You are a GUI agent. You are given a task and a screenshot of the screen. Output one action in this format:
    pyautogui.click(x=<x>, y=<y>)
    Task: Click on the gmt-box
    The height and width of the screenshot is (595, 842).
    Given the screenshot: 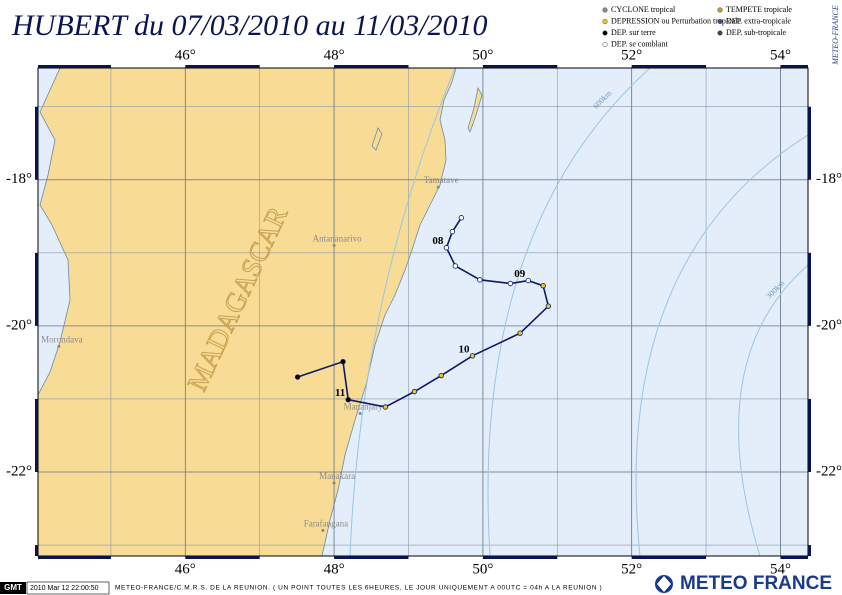 What is the action you would take?
    pyautogui.click(x=13, y=588)
    